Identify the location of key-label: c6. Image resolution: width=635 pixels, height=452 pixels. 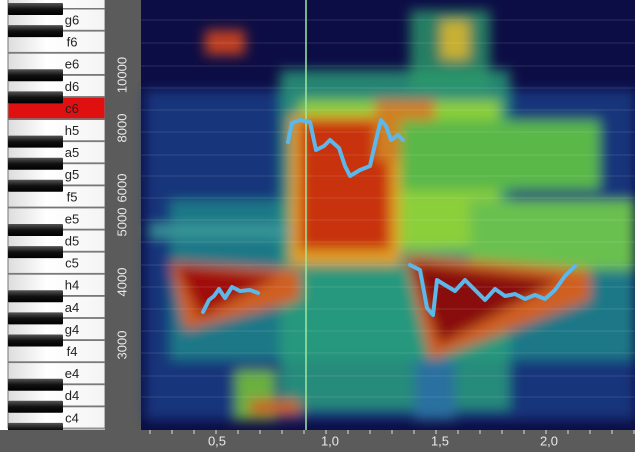
(72, 108).